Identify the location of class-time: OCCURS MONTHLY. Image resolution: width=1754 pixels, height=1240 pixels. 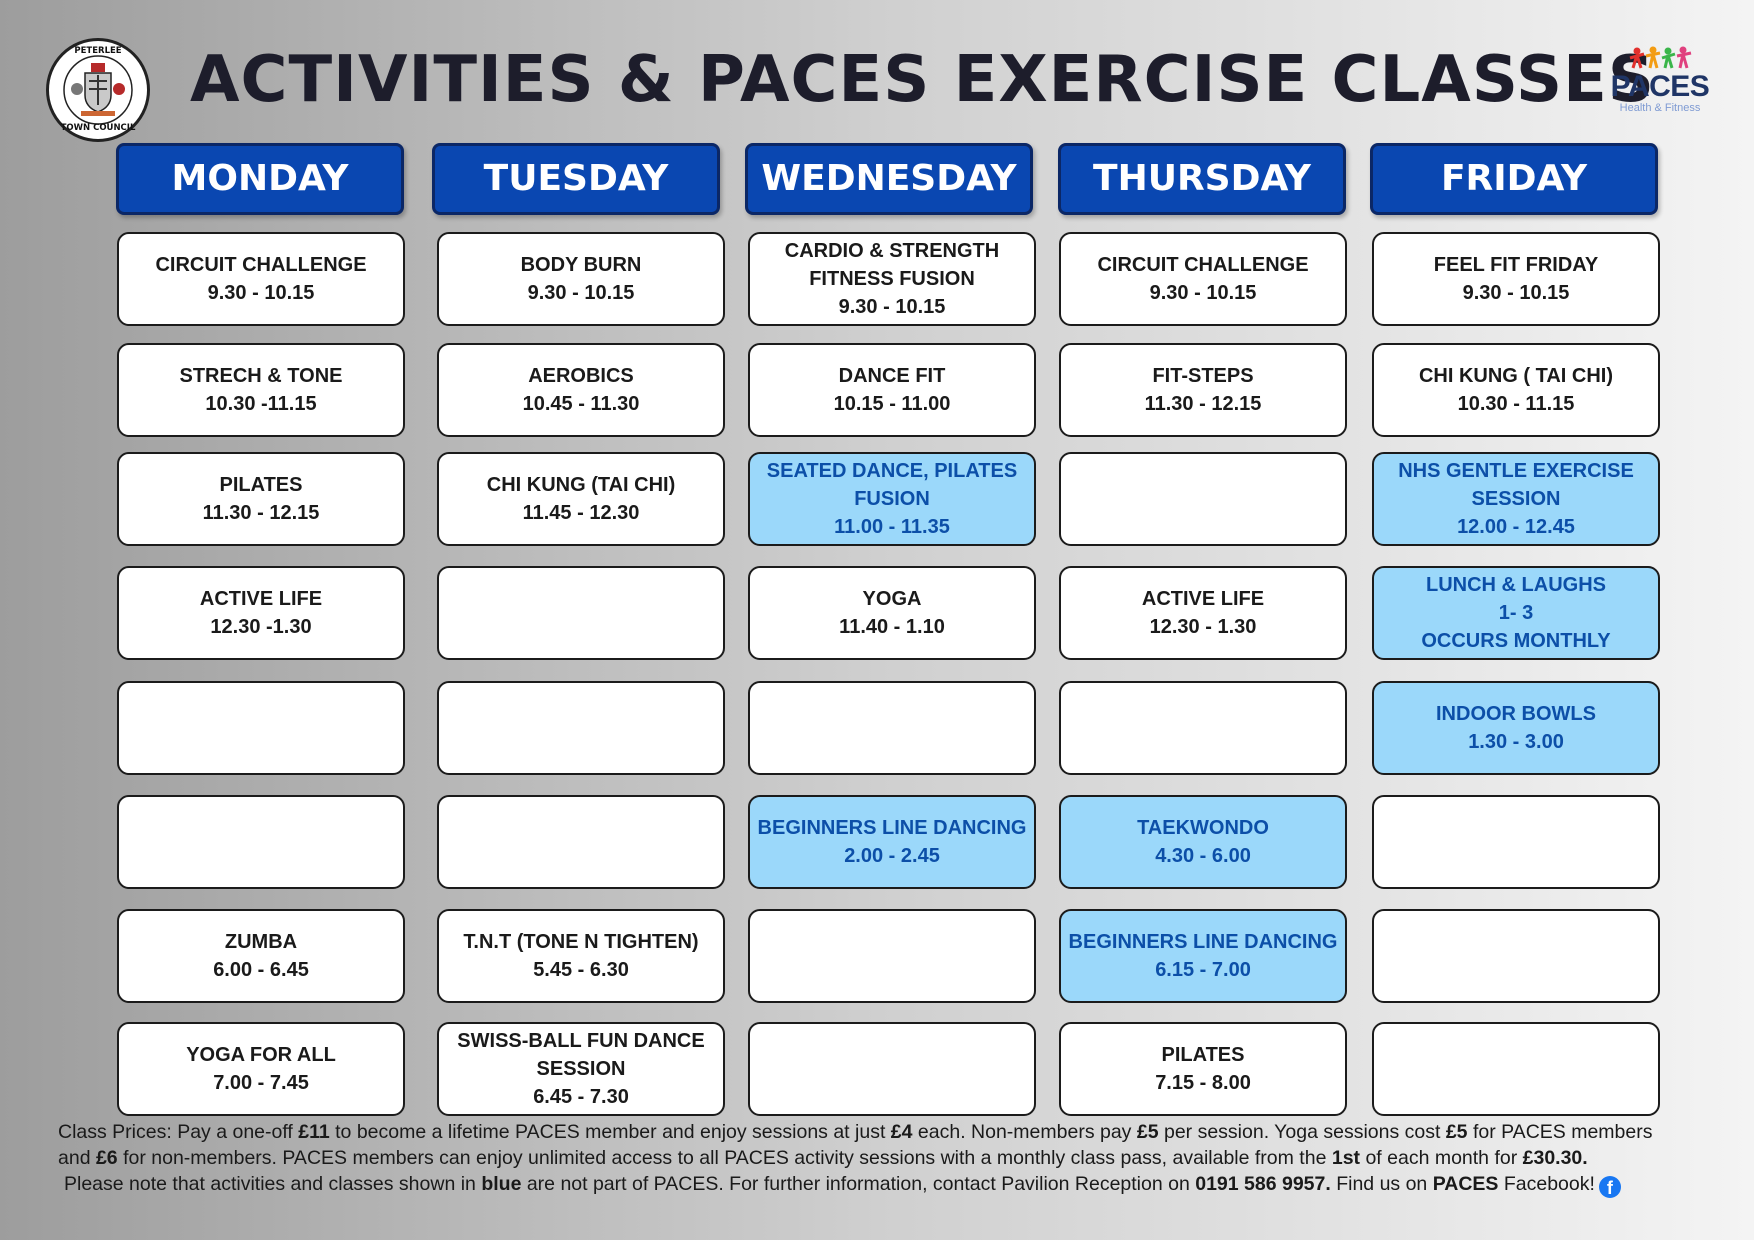
(1516, 641).